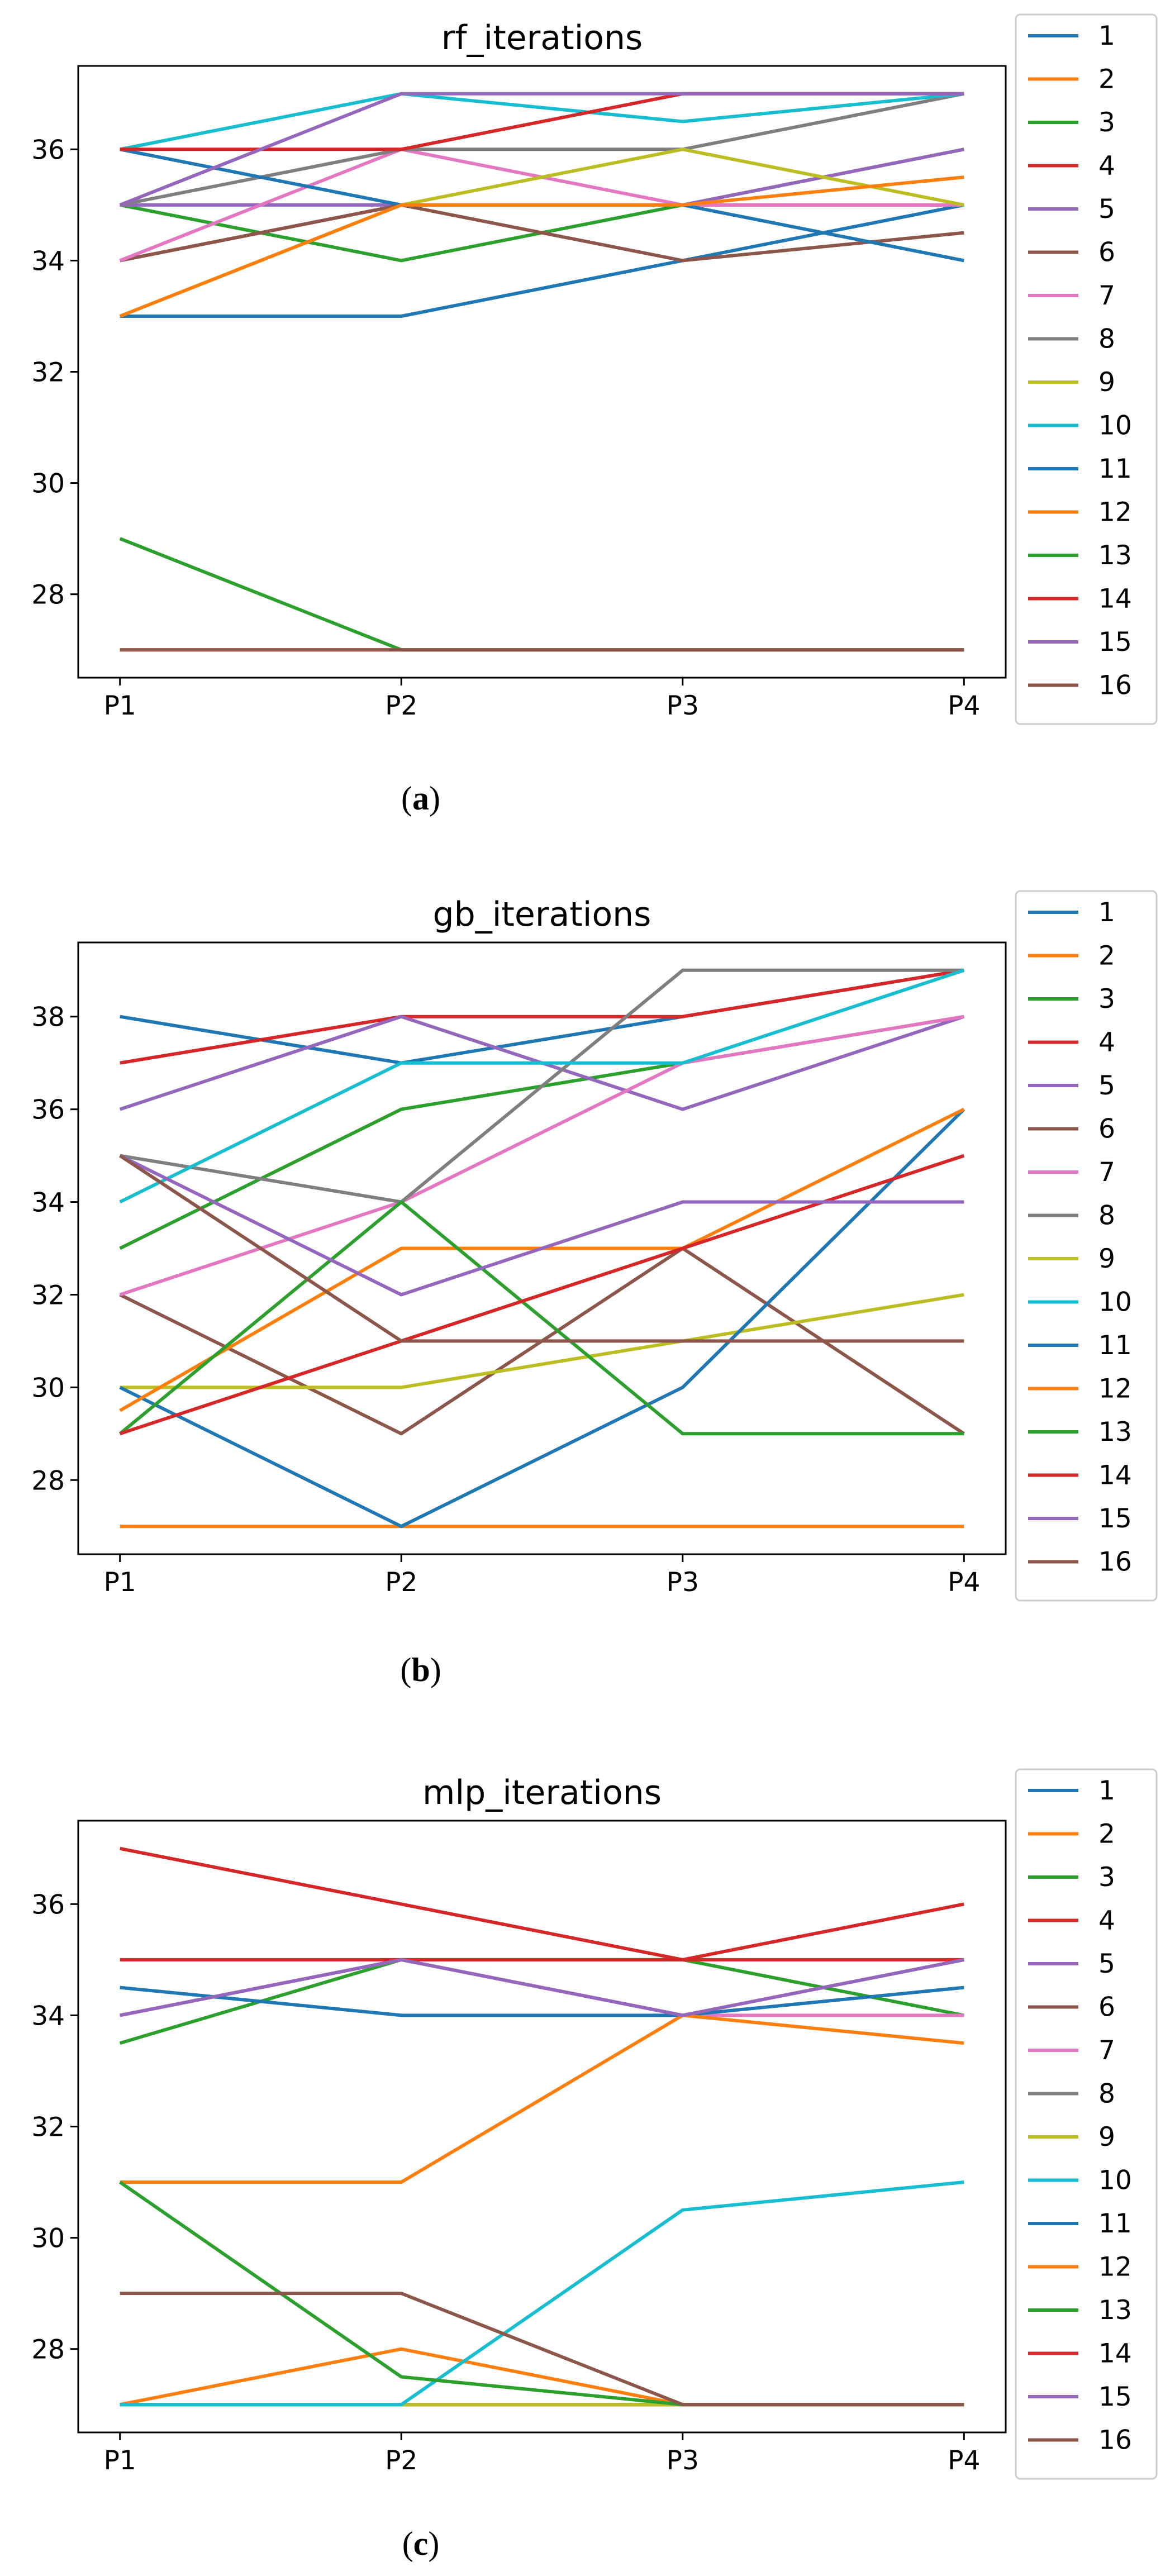  I want to click on chart-title: rf_iterations, so click(542, 38).